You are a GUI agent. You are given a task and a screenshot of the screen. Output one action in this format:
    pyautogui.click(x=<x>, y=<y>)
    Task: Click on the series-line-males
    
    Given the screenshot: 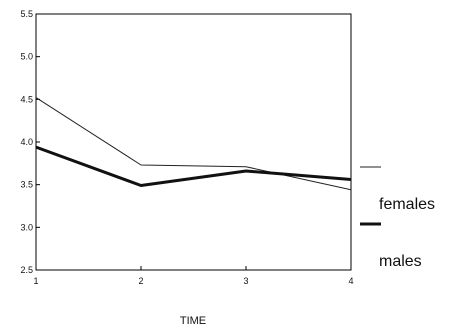 What is the action you would take?
    pyautogui.click(x=193, y=166)
    